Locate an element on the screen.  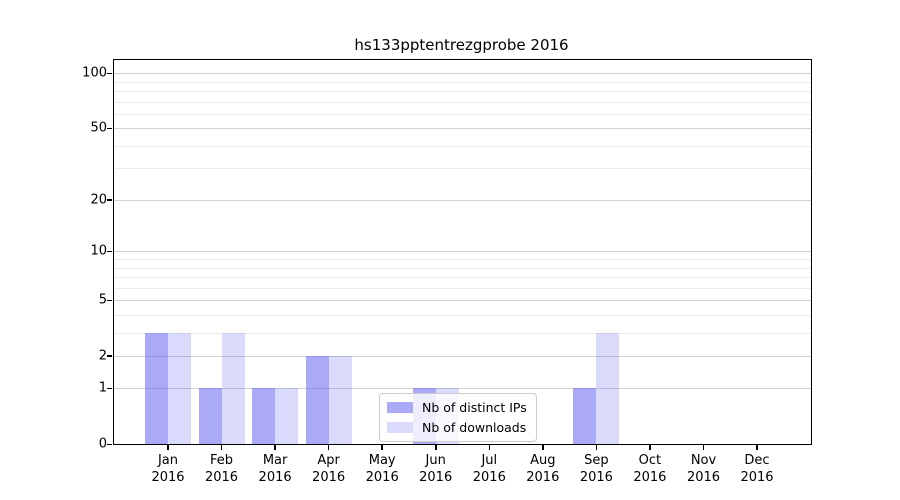
y-axis-tick-label: 50 is located at coordinates (98, 128).